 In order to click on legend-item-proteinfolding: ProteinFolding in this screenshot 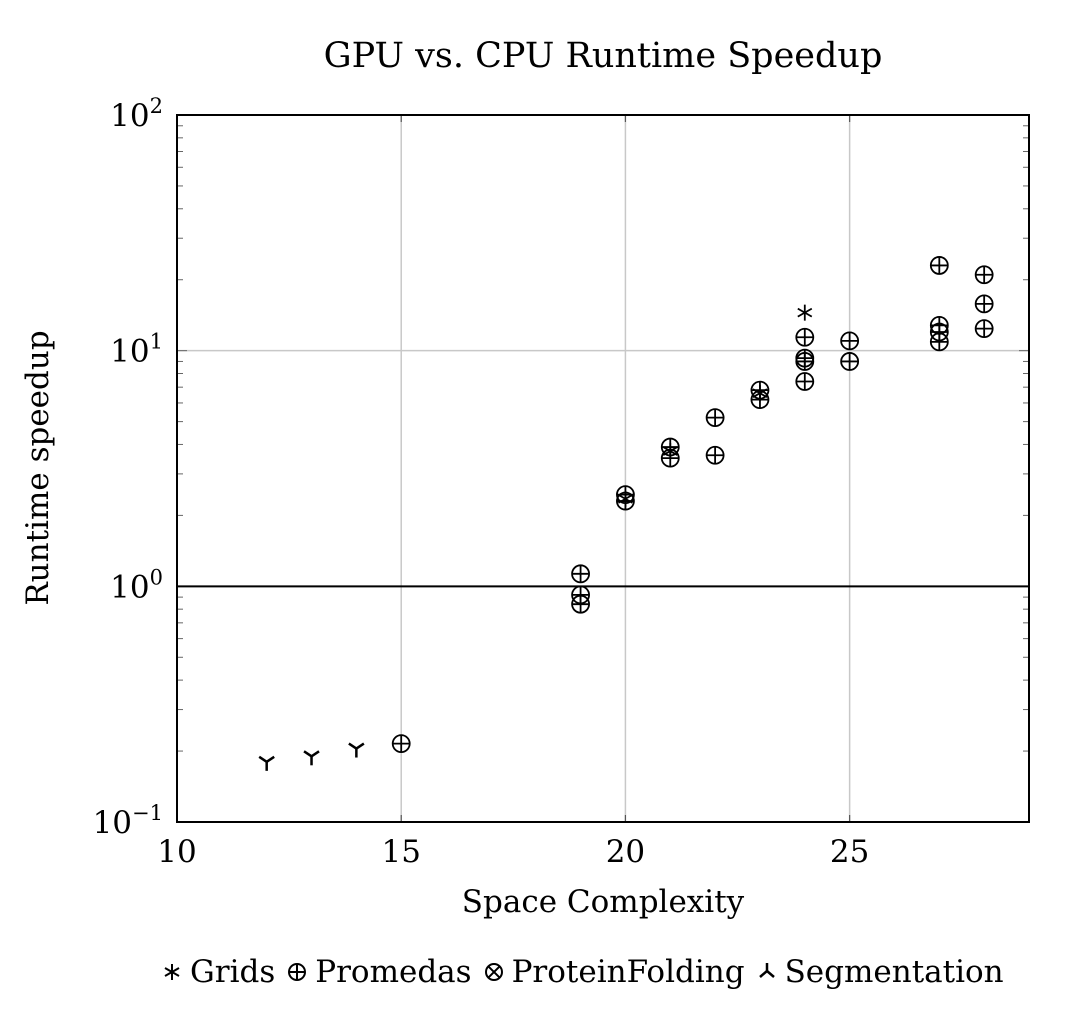, I will do `click(613, 972)`.